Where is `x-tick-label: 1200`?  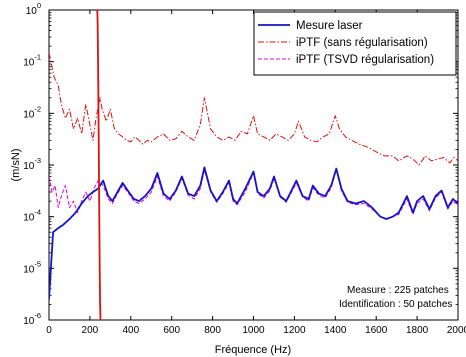 x-tick-label: 1200 is located at coordinates (294, 330).